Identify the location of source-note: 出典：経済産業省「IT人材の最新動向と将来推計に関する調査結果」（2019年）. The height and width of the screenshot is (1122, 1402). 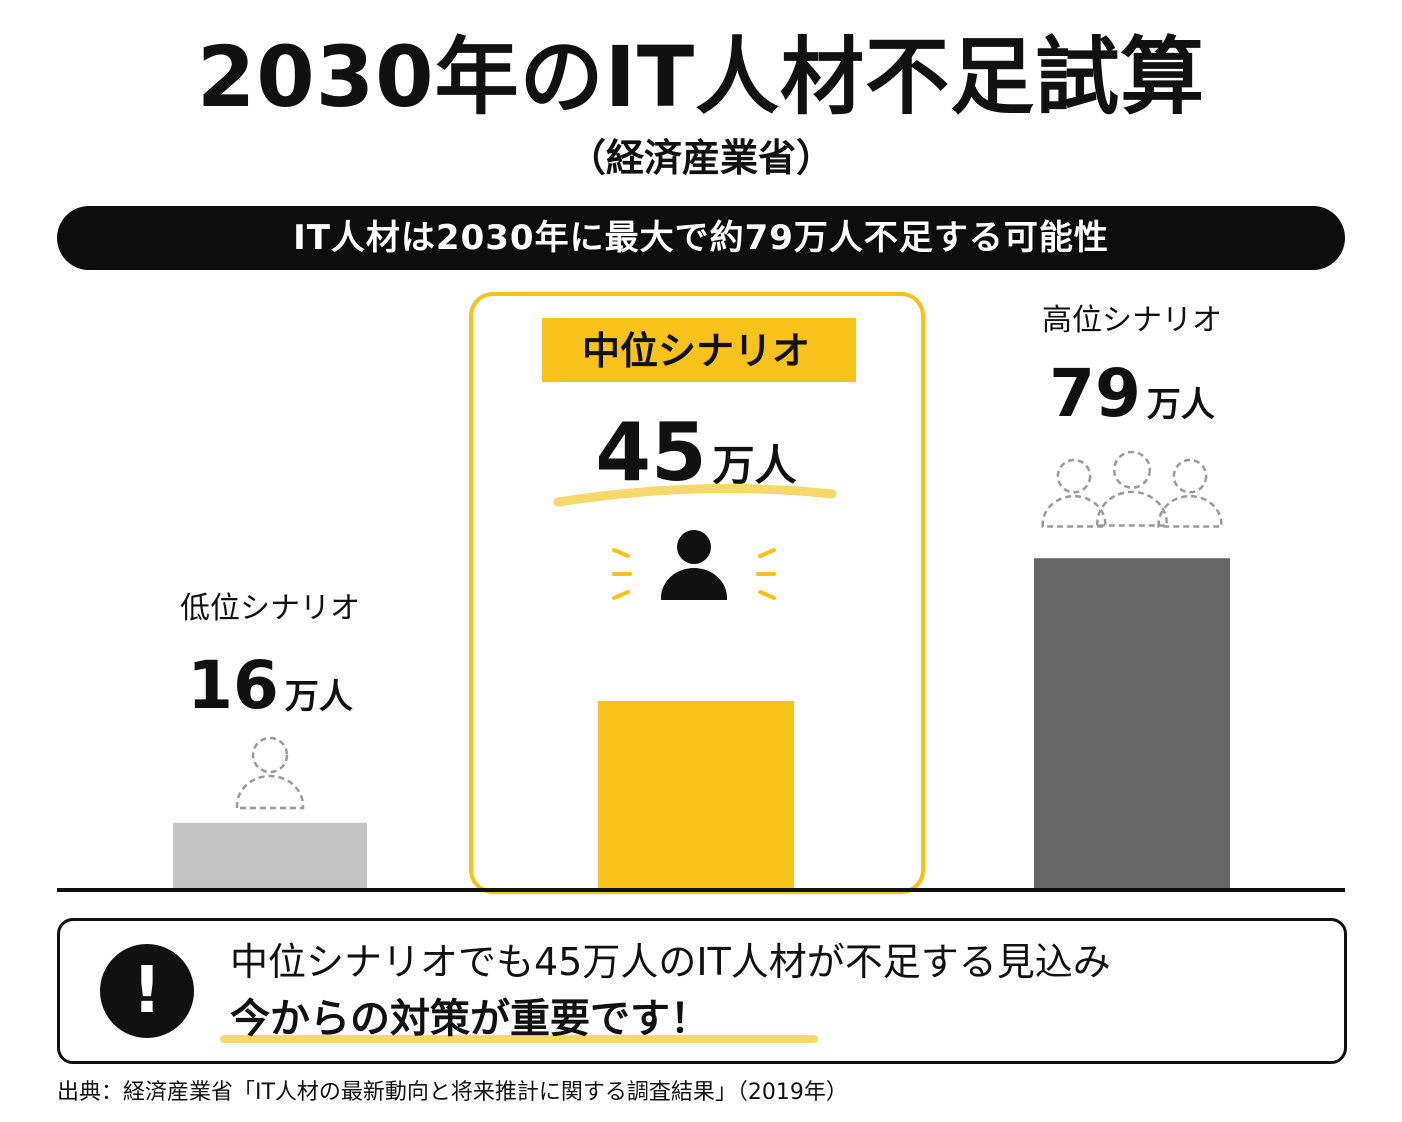
(452, 1092).